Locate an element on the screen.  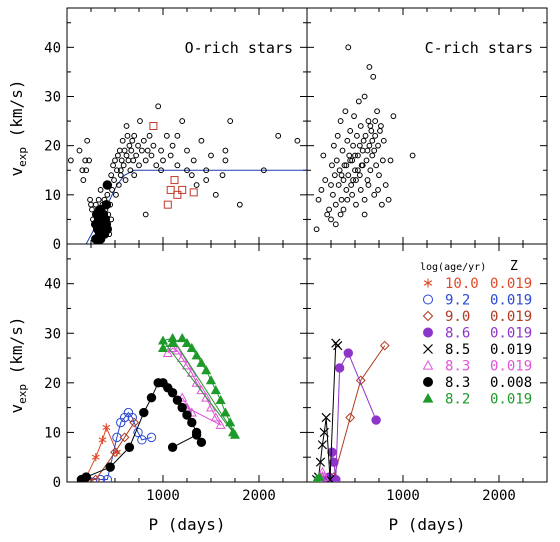
legend-age: 9.0 is located at coordinates (457, 317).